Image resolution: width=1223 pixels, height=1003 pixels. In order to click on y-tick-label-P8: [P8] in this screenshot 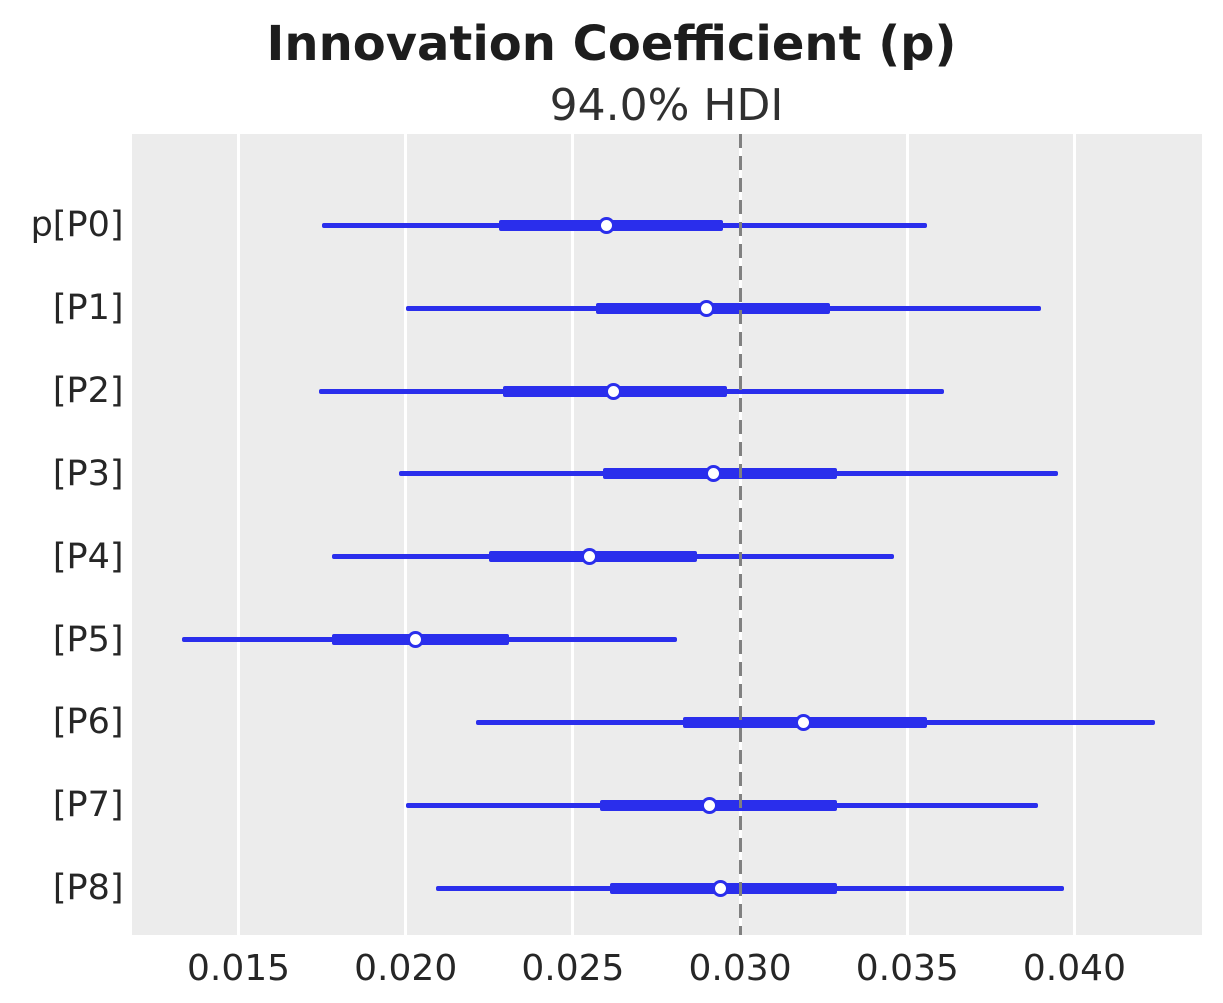, I will do `click(88, 888)`.